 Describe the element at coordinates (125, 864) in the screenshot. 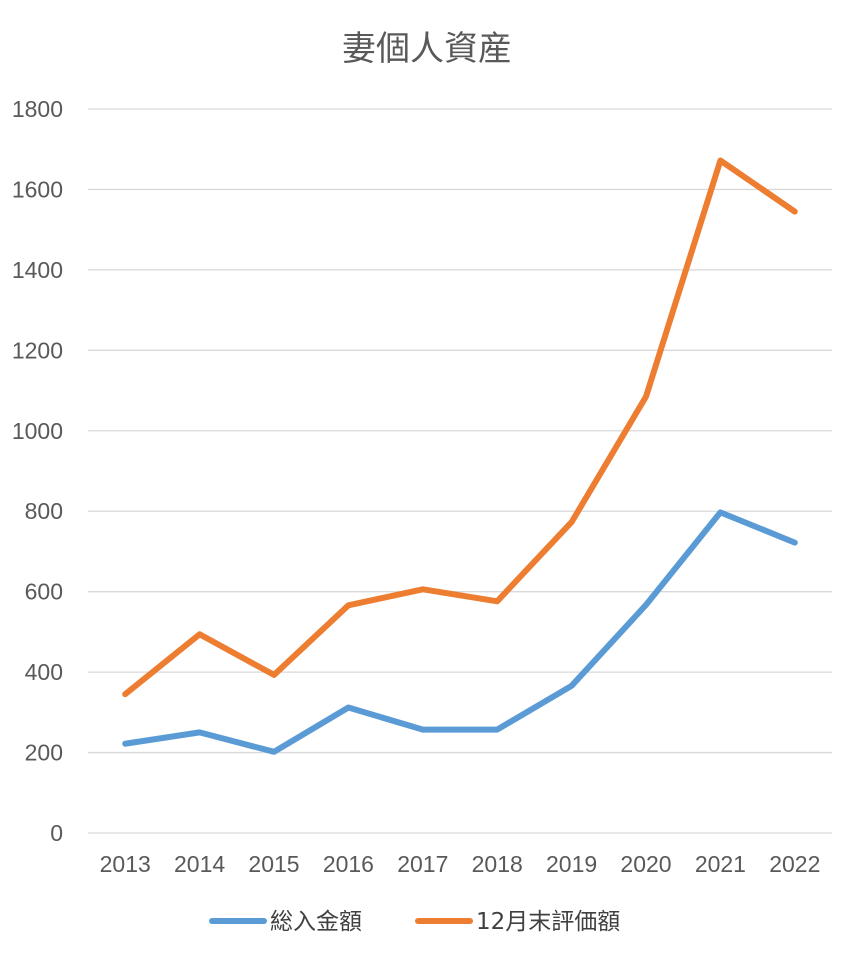

I see `x-tick-label: 2013` at that location.